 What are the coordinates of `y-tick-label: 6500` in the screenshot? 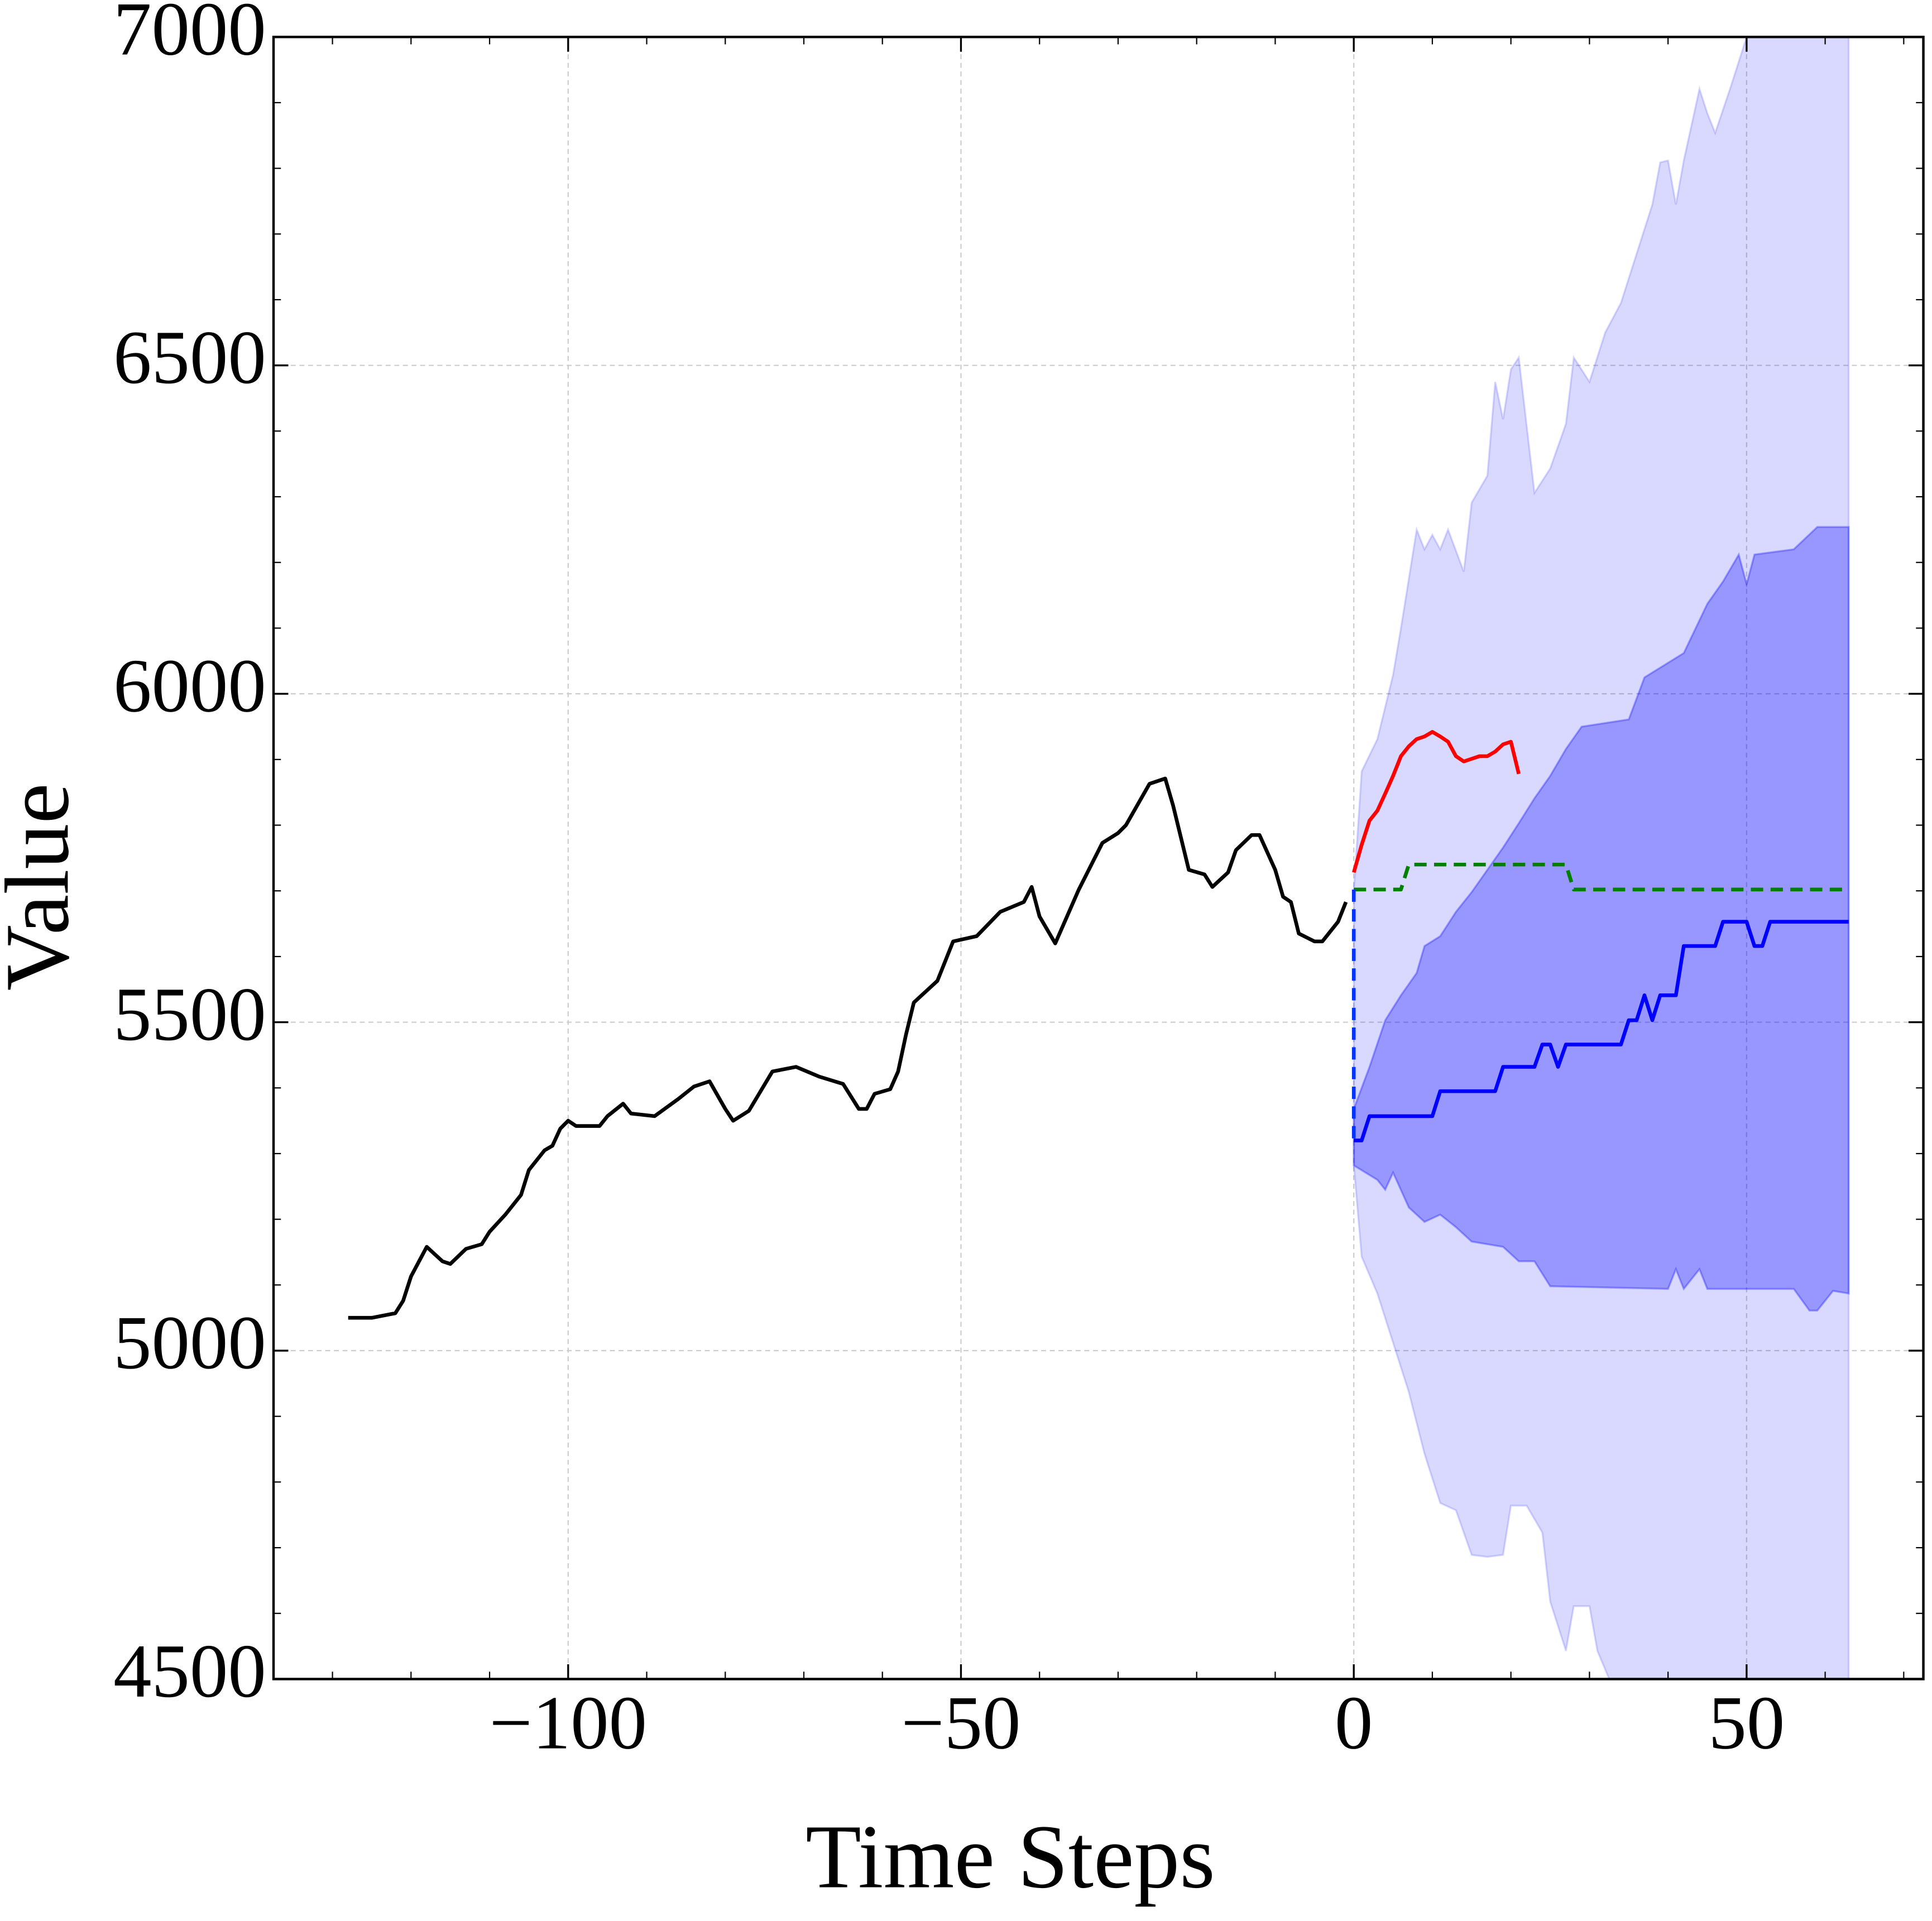 It's located at (189, 357).